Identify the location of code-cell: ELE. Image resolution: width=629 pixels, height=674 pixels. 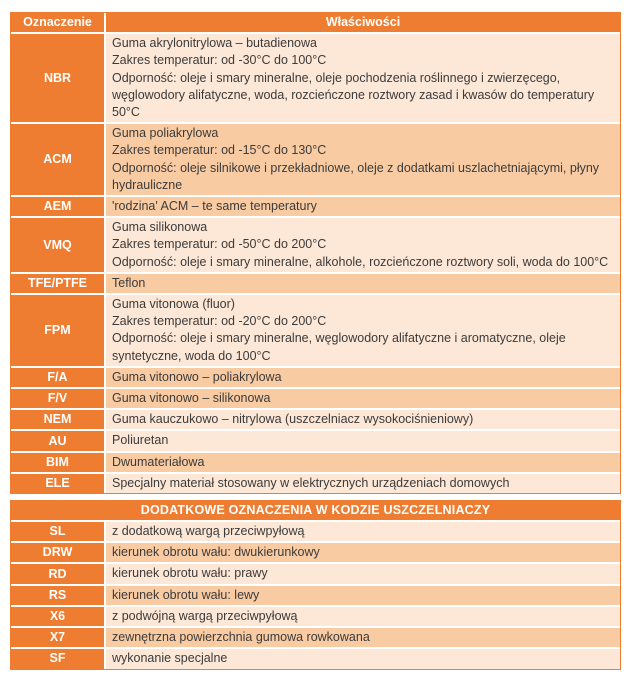
(57, 483).